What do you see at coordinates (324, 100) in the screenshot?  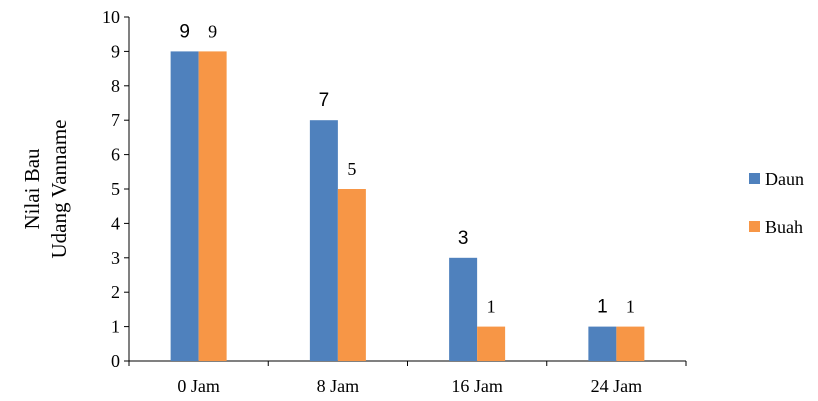 I see `data-label-daun: 7` at bounding box center [324, 100].